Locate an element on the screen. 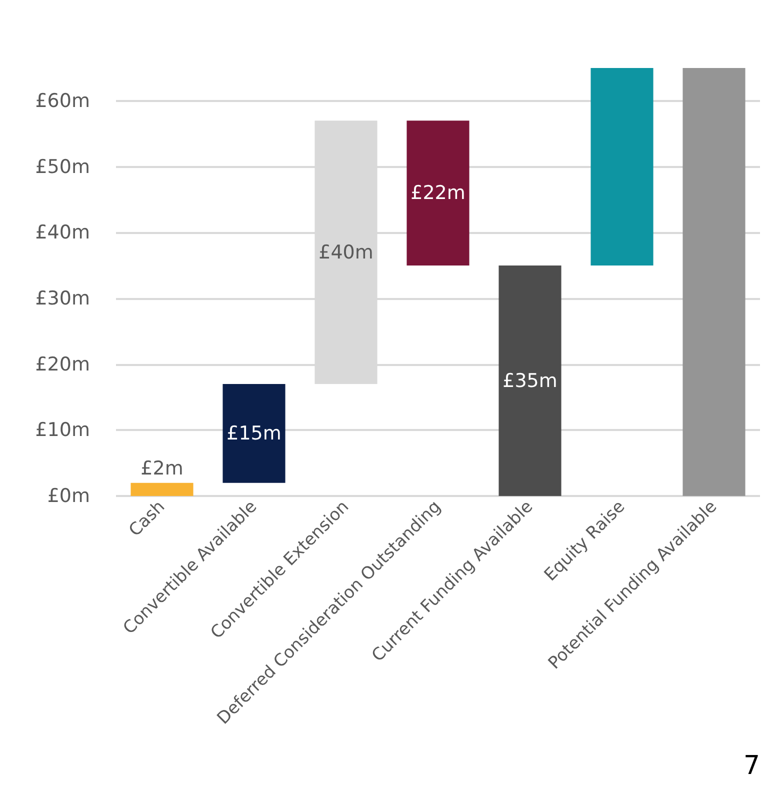 This screenshot has height=789, width=774. y-tick-label: £30m is located at coordinates (62, 298).